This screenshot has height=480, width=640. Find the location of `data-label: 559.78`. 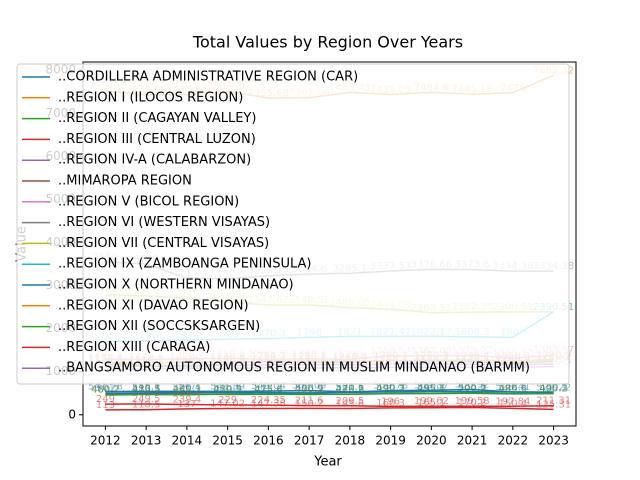

data-label: 559.78 is located at coordinates (390, 386).